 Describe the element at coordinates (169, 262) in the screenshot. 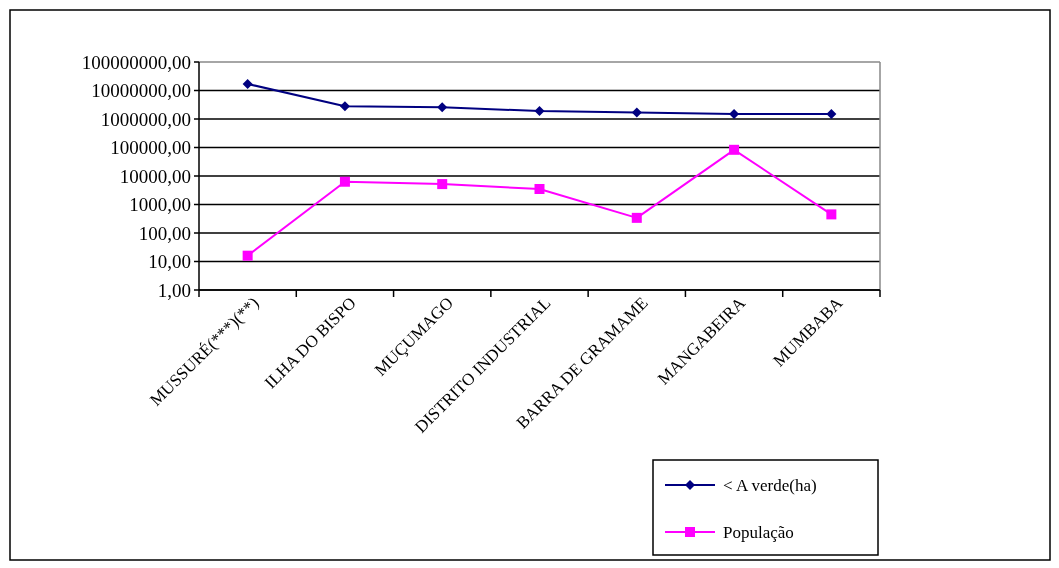

I see `y-tick-label: 10,00` at that location.